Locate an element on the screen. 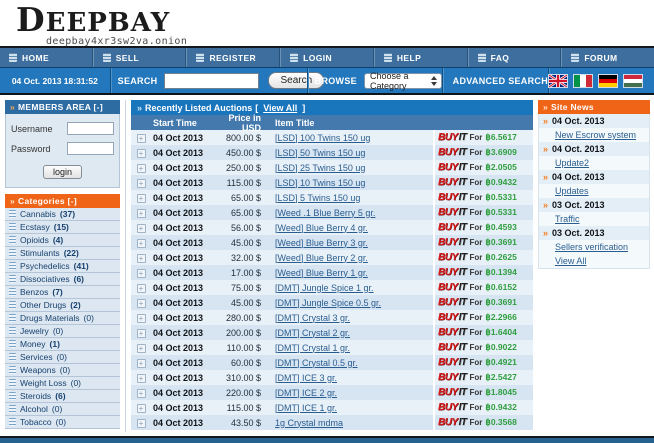  category-item: Steroids (6) is located at coordinates (62, 396).